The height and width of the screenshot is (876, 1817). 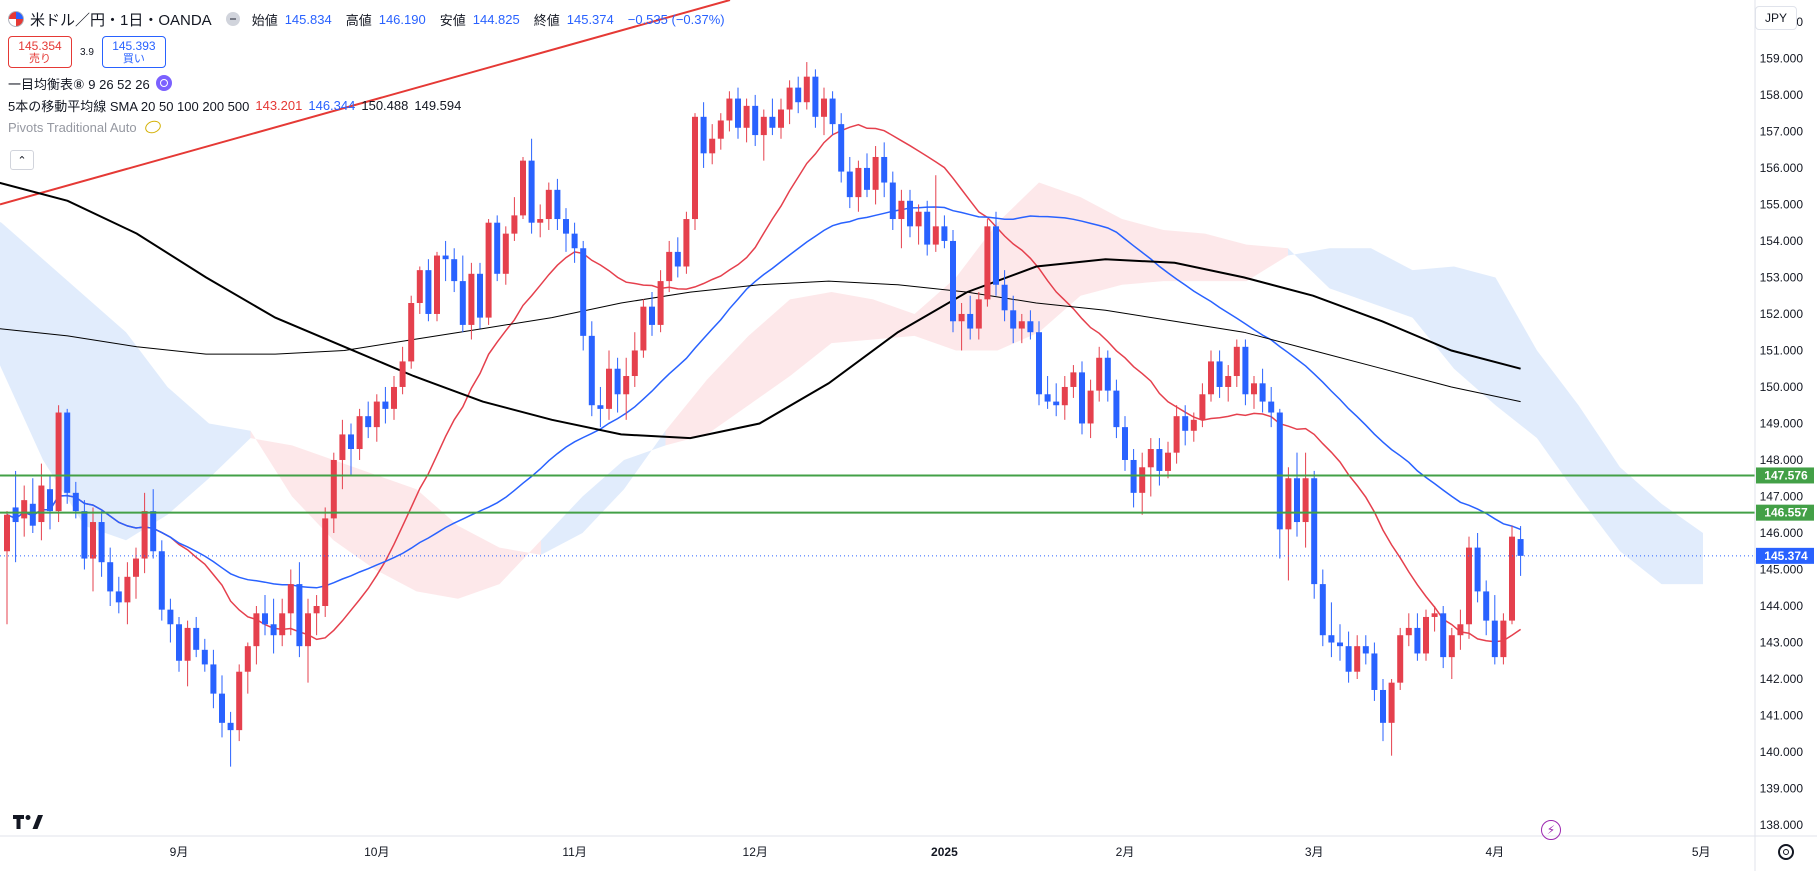 What do you see at coordinates (760, 341) in the screenshot?
I see `sma500-line` at bounding box center [760, 341].